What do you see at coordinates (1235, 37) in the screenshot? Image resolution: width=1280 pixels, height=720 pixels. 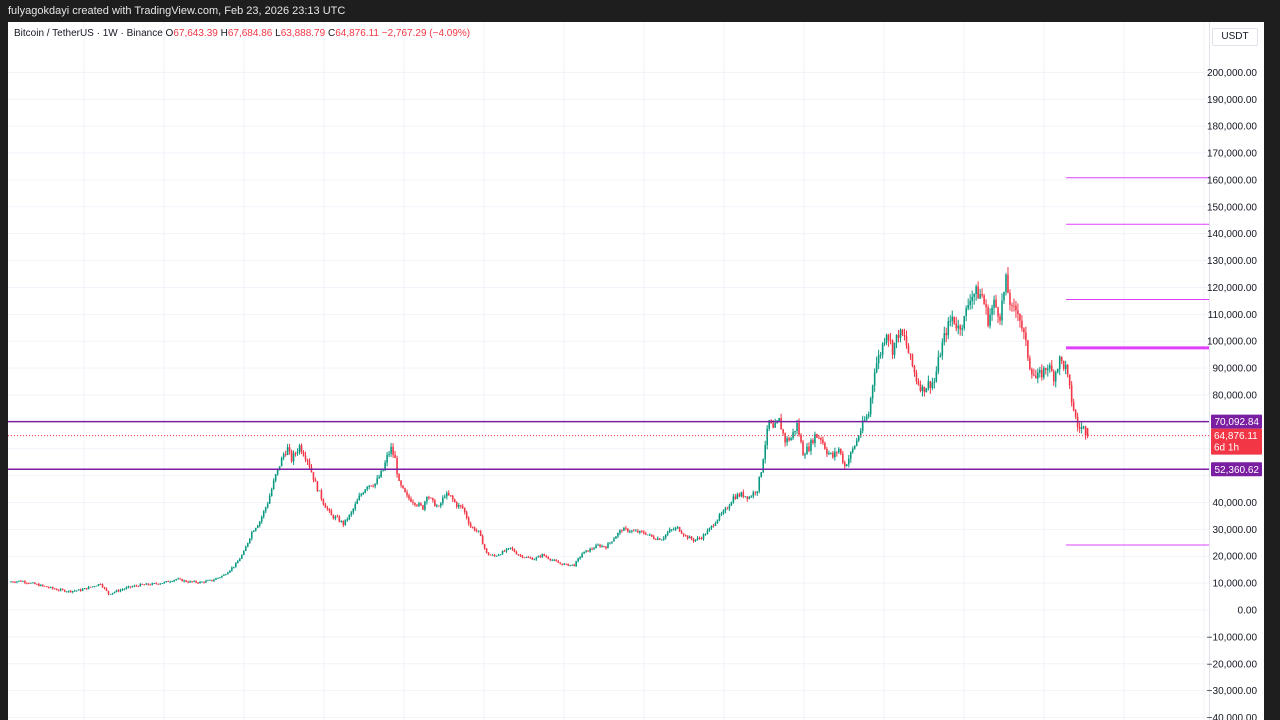 I see `axis-currency-label: USDT` at bounding box center [1235, 37].